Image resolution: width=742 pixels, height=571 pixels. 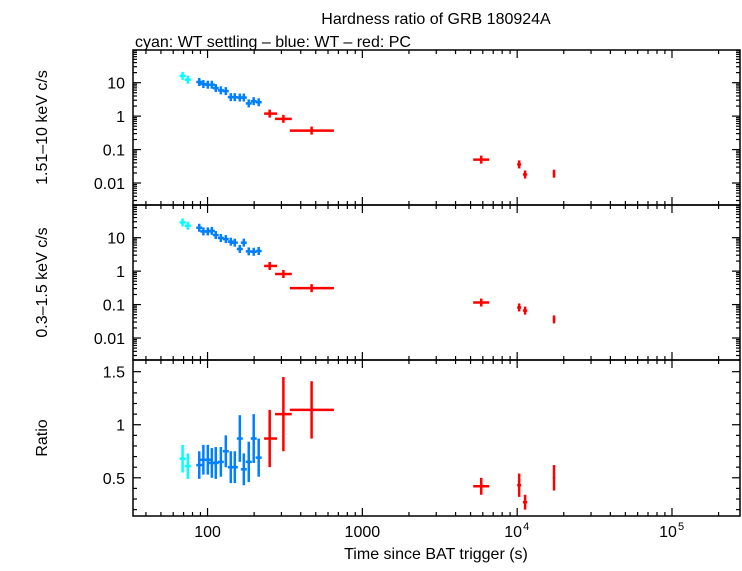 What do you see at coordinates (42, 437) in the screenshot?
I see `y-axis-label: Ratio` at bounding box center [42, 437].